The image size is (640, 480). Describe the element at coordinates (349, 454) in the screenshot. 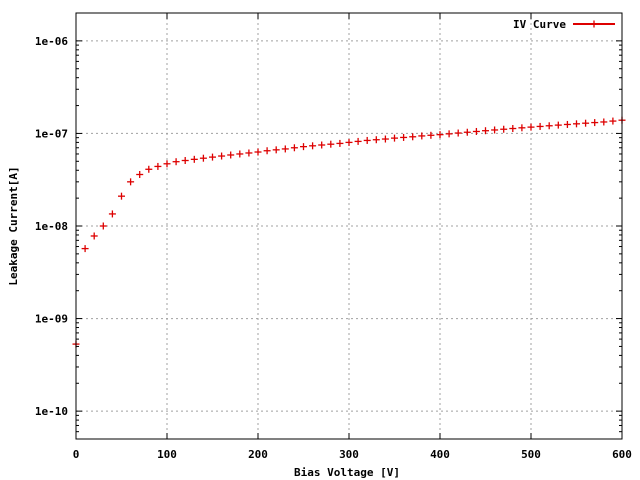

I see `x-tick-label: 300` at that location.